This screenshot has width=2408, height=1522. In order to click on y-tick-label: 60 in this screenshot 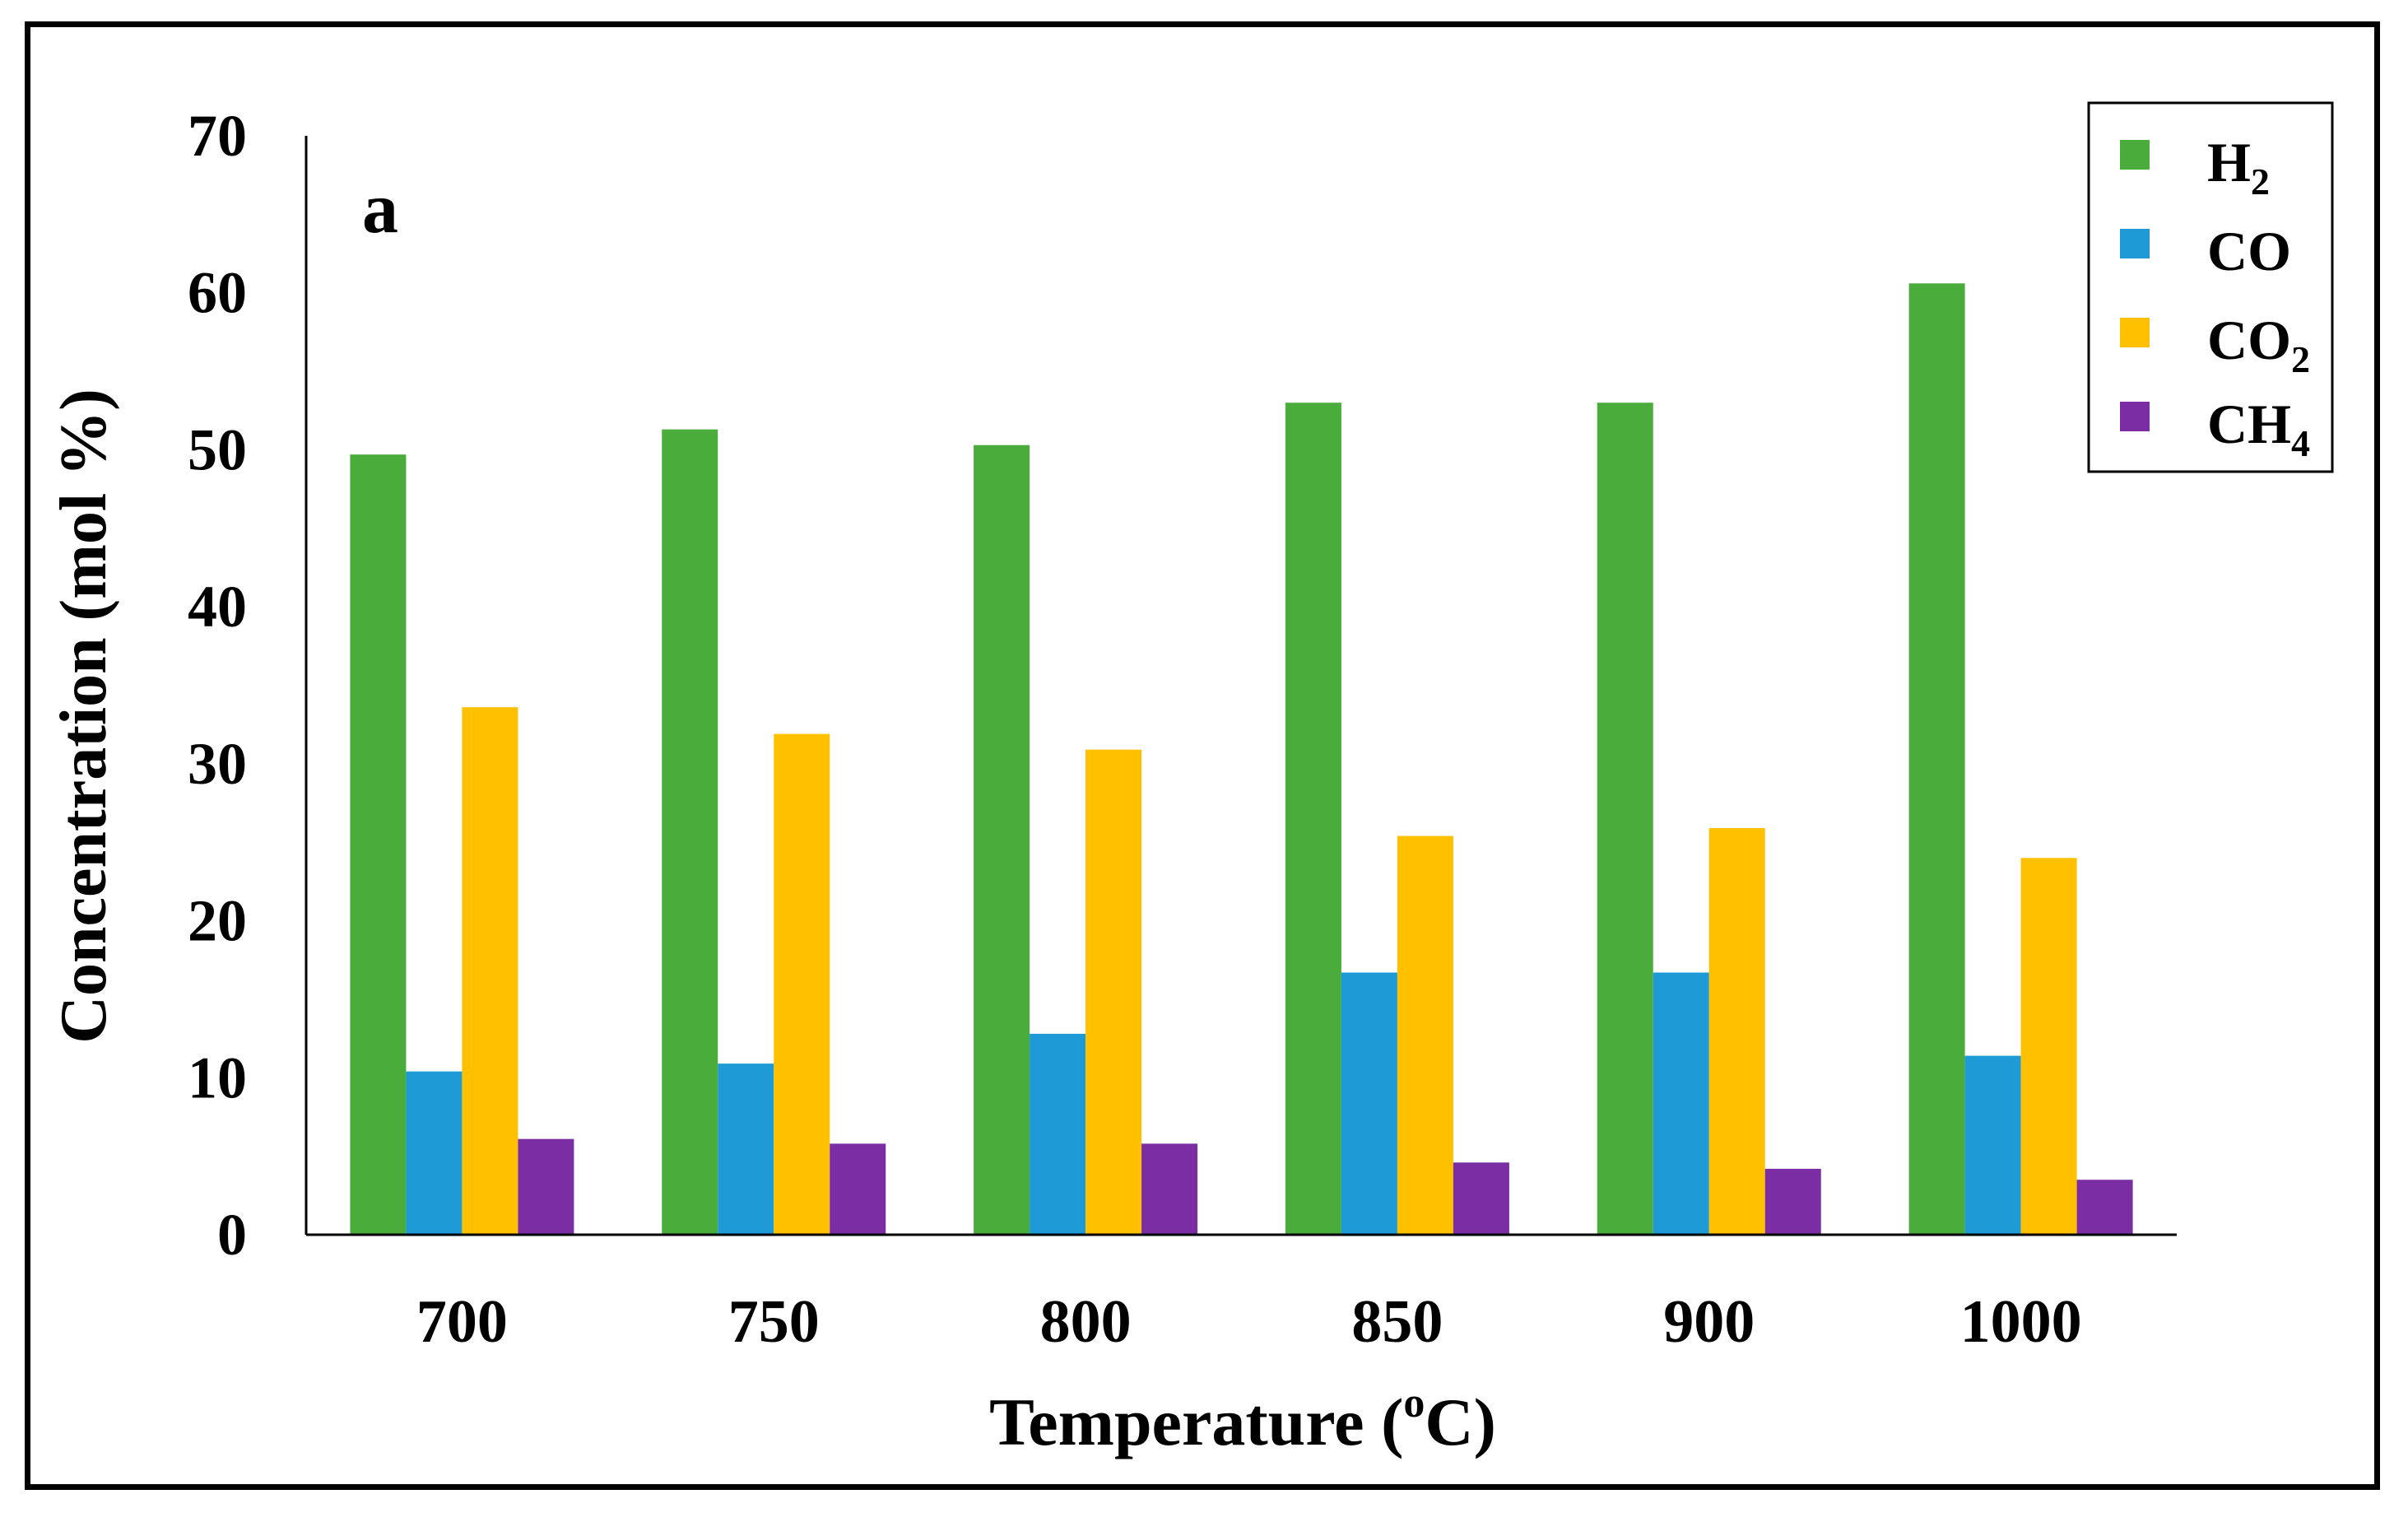, I will do `click(217, 293)`.